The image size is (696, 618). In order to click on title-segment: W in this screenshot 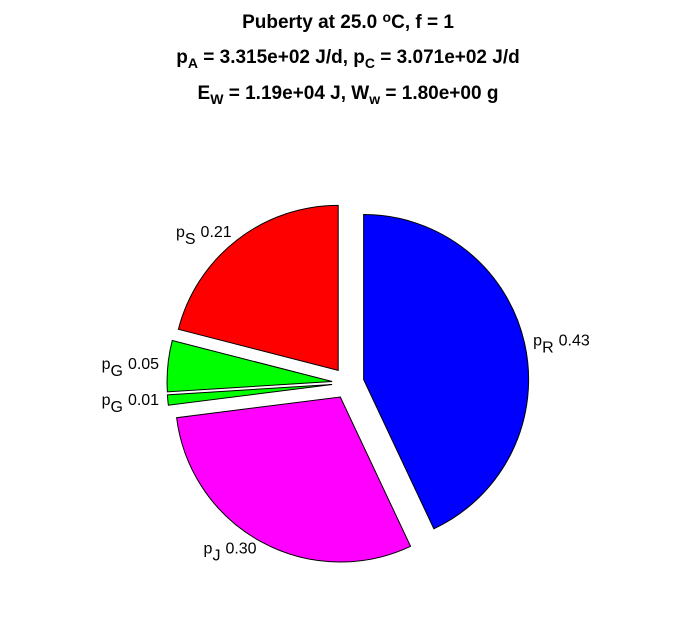, I will do `click(217, 99)`.